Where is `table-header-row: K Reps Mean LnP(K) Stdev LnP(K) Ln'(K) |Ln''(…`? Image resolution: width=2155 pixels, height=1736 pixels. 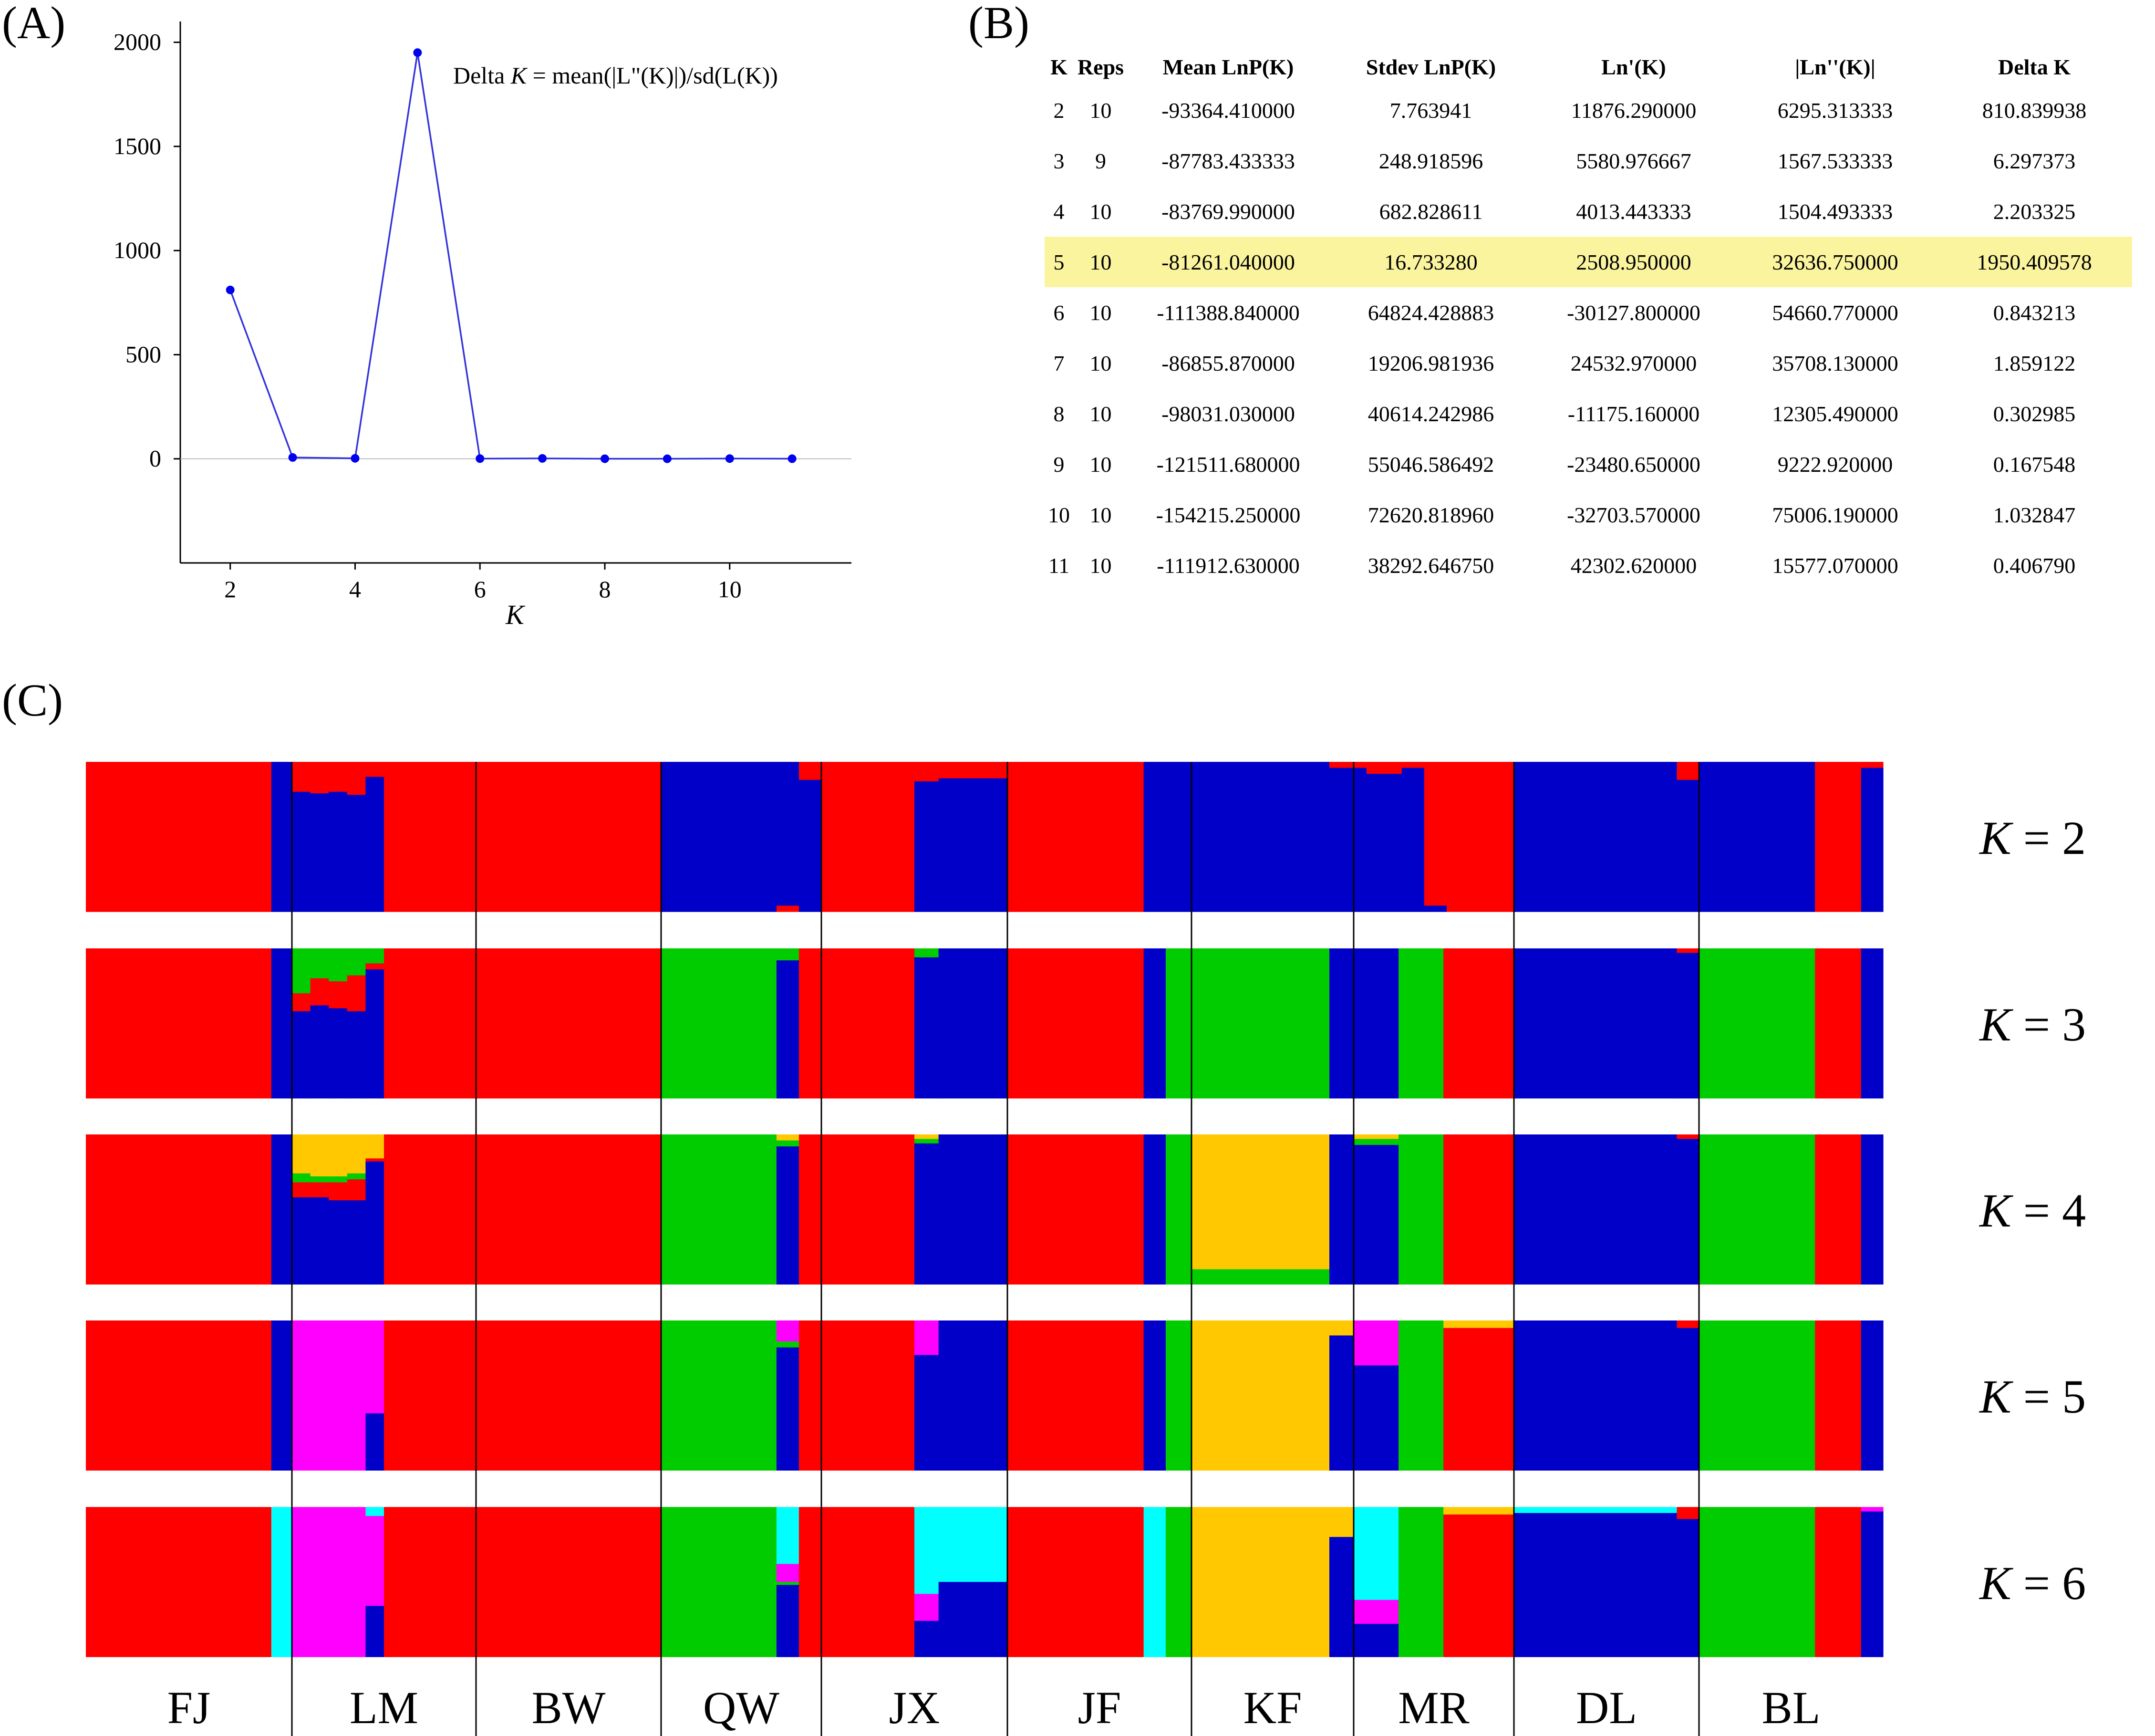 table-header-row: K Reps Mean LnP(K) Stdev LnP(K) Ln'(K) |Ln''(… is located at coordinates (1588, 67).